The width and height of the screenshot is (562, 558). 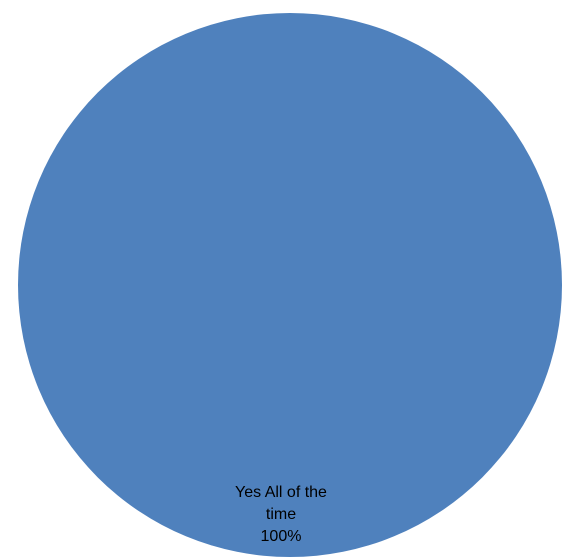 I want to click on pie-slice-category-line: Yes All of the, so click(x=281, y=492).